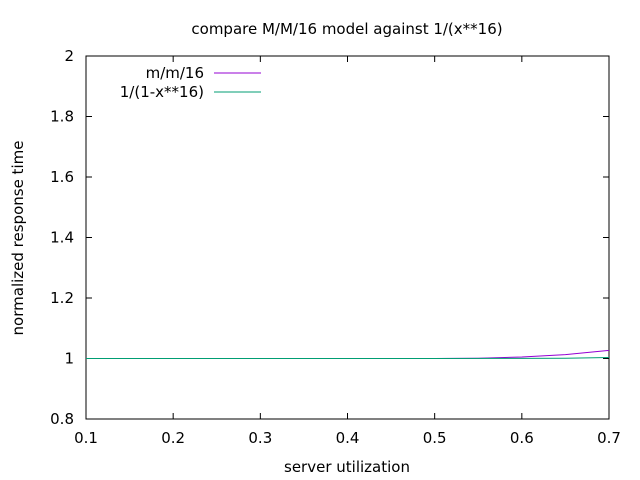  I want to click on y-tick-label: 1.4, so click(62, 238).